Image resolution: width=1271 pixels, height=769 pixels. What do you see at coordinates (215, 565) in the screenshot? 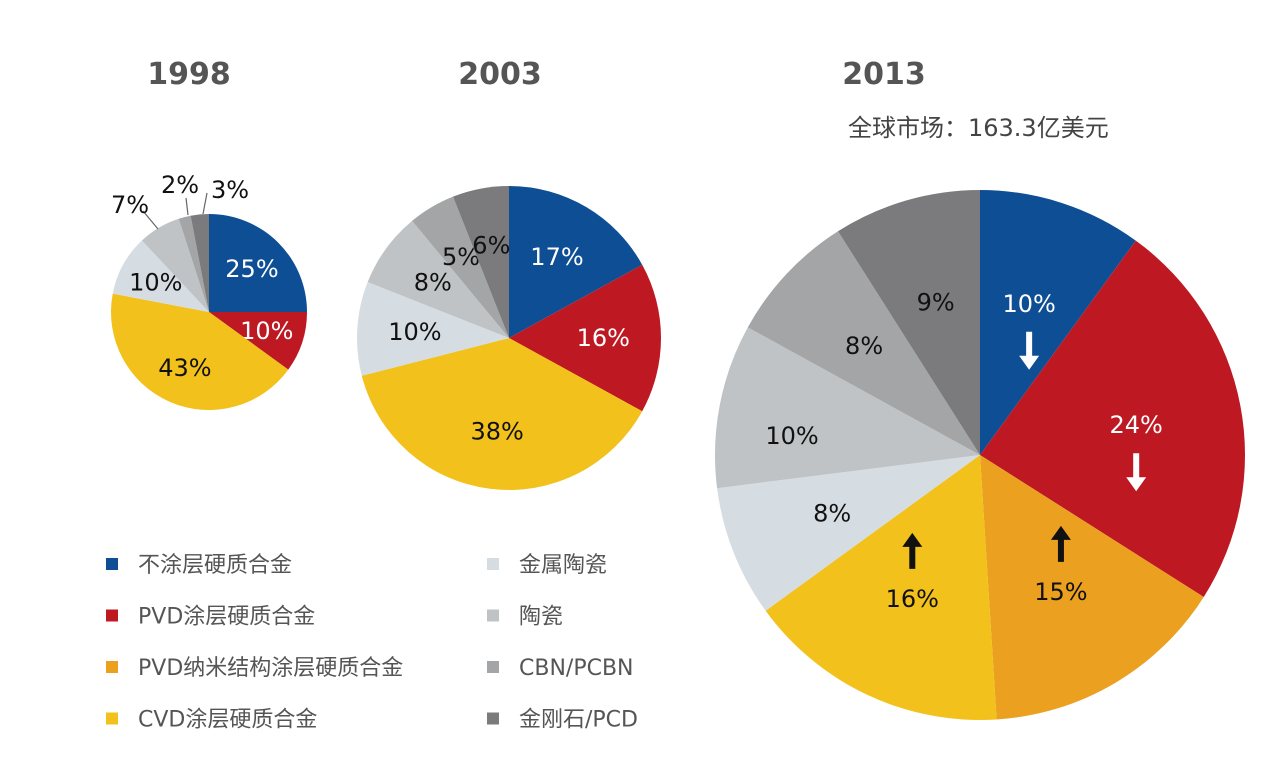
I see `legend-label: 不涂层硬质合金` at bounding box center [215, 565].